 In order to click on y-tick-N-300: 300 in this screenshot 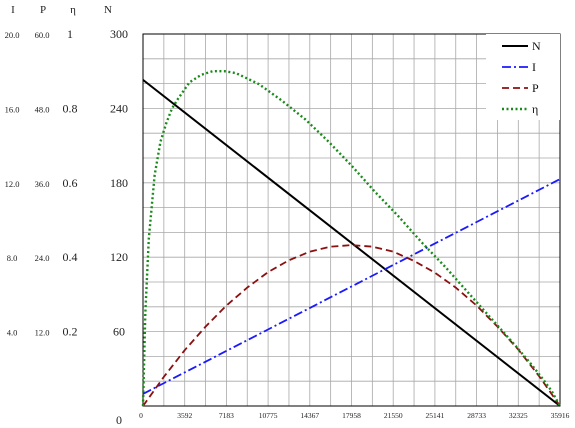, I will do `click(119, 34)`.